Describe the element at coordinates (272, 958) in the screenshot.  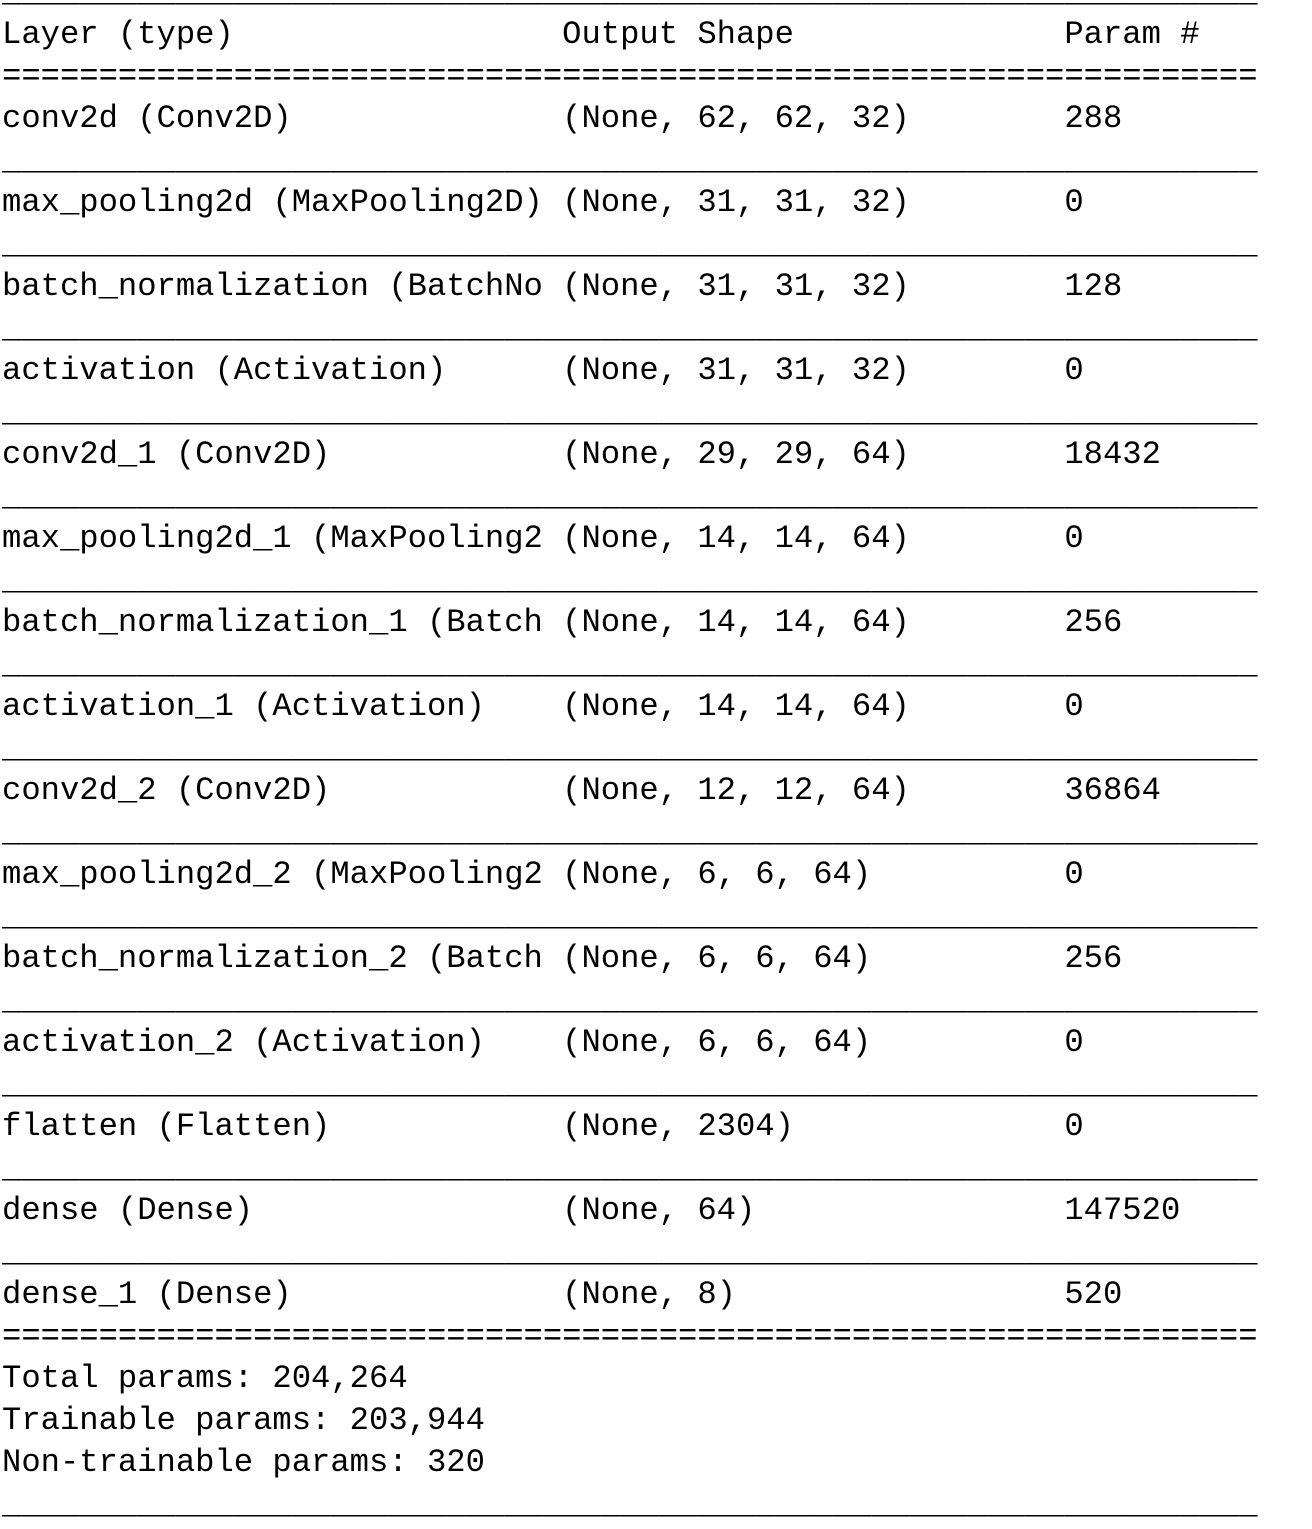
I see `layer-name: batch_normalization_2 (Batch` at that location.